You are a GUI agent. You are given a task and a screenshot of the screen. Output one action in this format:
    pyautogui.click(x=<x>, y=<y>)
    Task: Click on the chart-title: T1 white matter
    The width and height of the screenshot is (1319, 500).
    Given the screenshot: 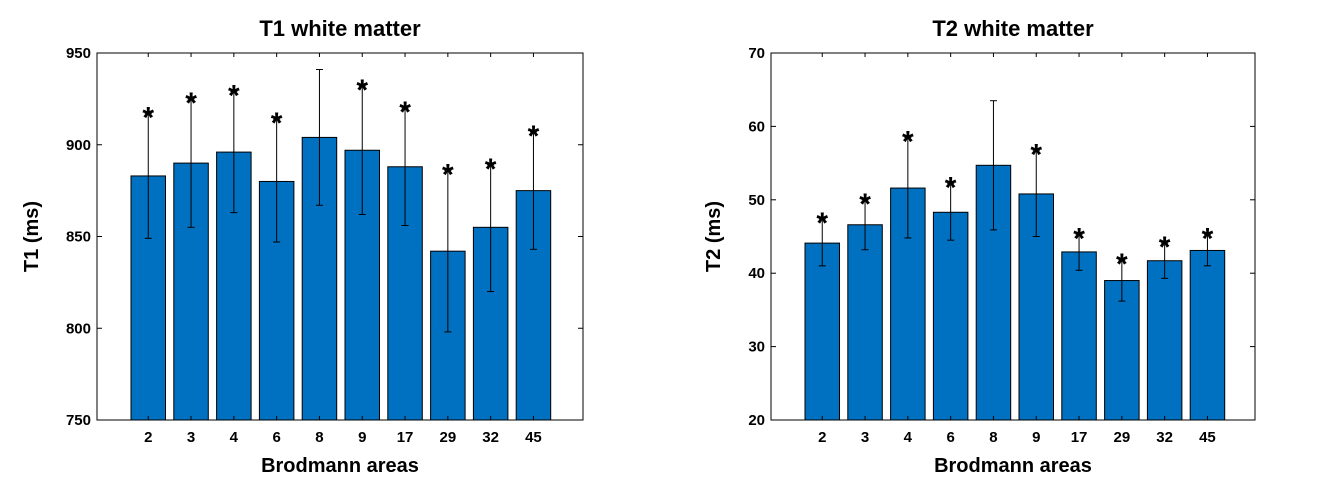 What is the action you would take?
    pyautogui.click(x=340, y=28)
    